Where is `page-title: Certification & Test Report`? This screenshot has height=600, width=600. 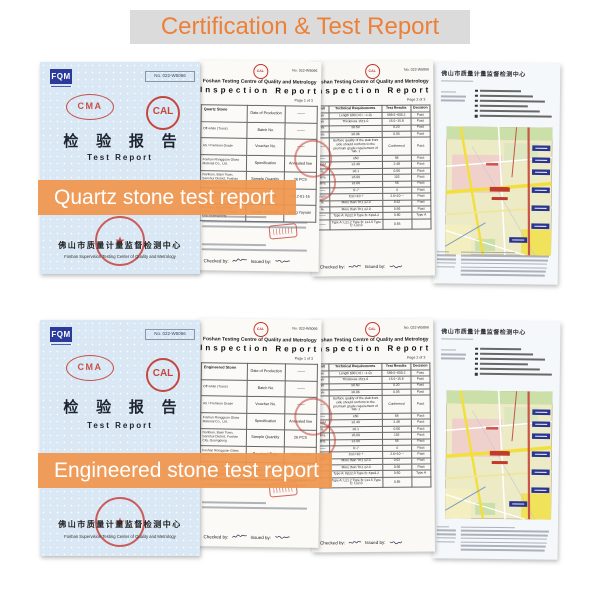 page-title: Certification & Test Report is located at coordinates (300, 27).